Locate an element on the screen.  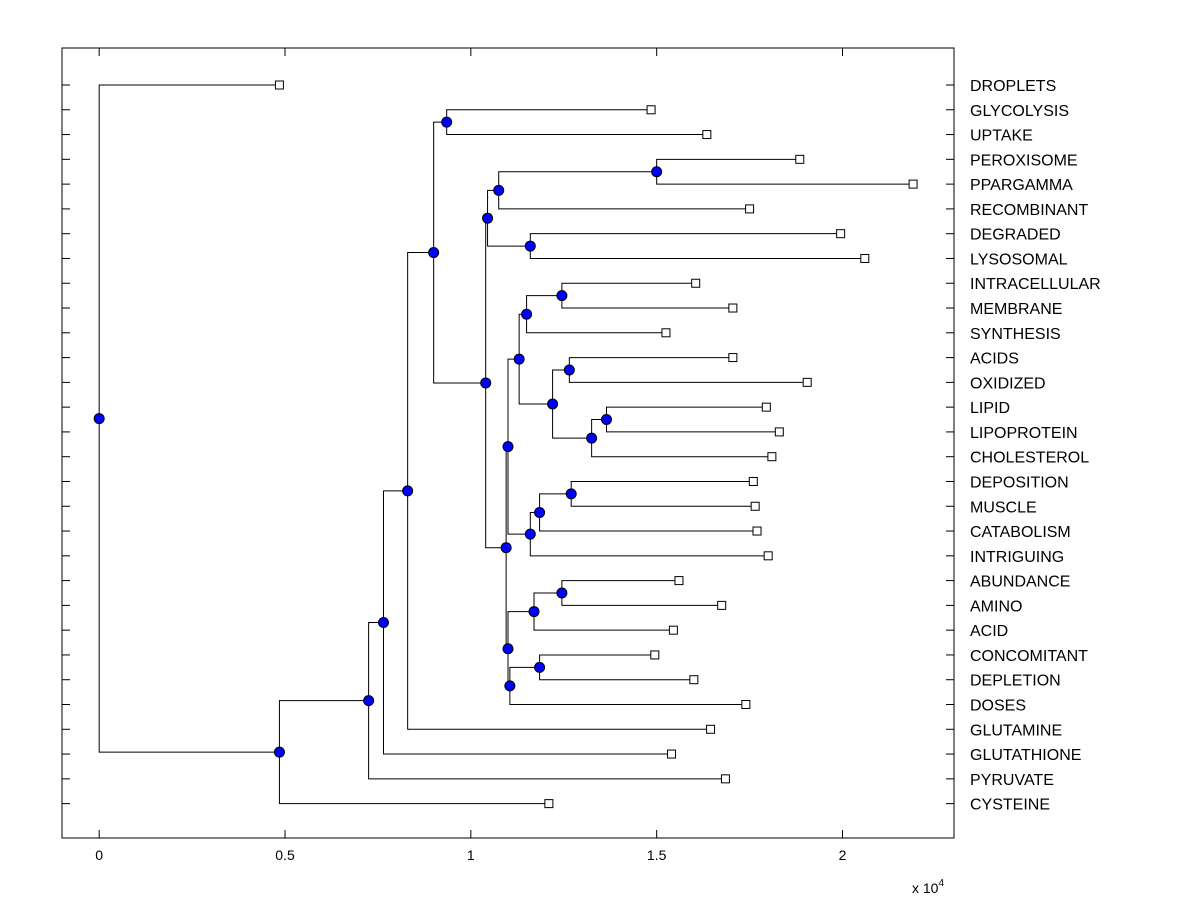
leaf-label-glutamine: GLUTAMINE is located at coordinates (1016, 730).